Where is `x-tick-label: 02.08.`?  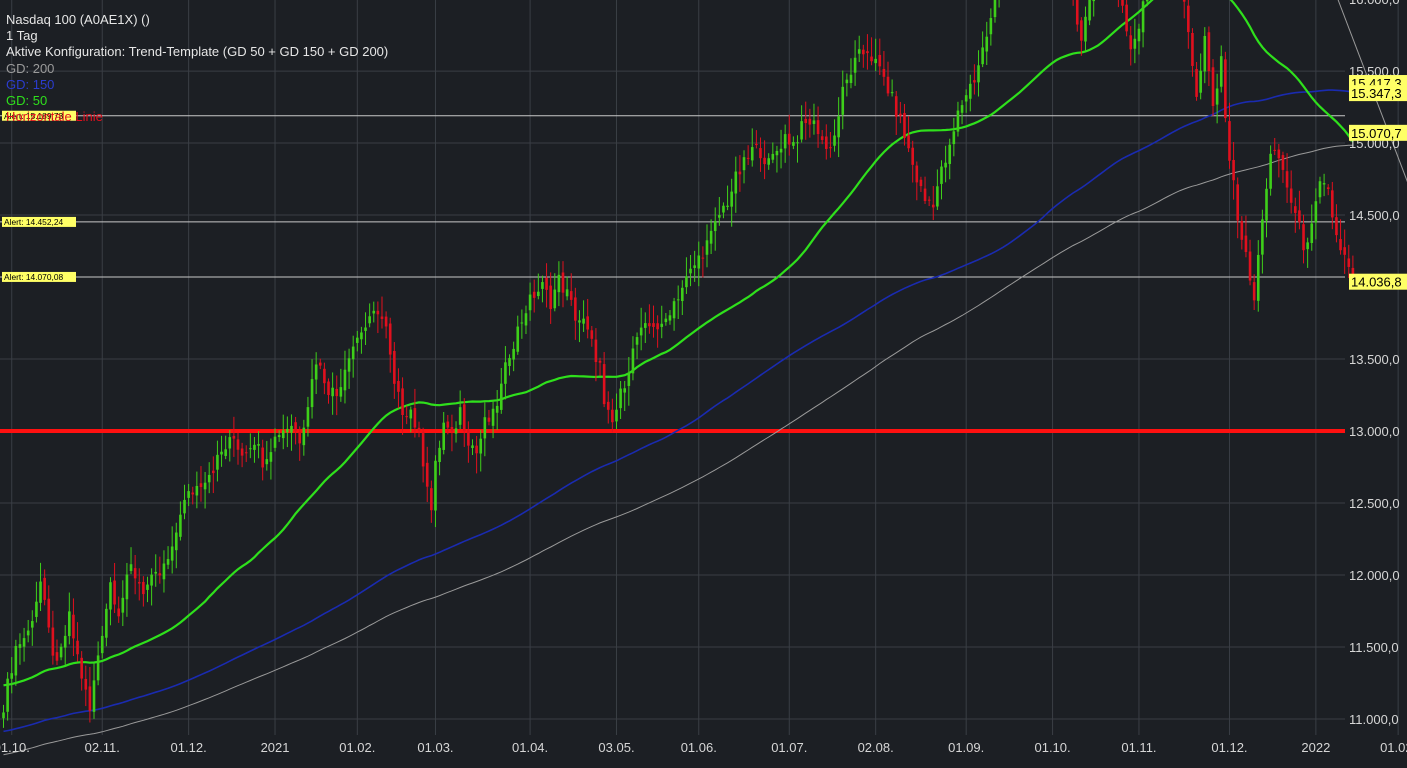
x-tick-label: 02.08. is located at coordinates (876, 747).